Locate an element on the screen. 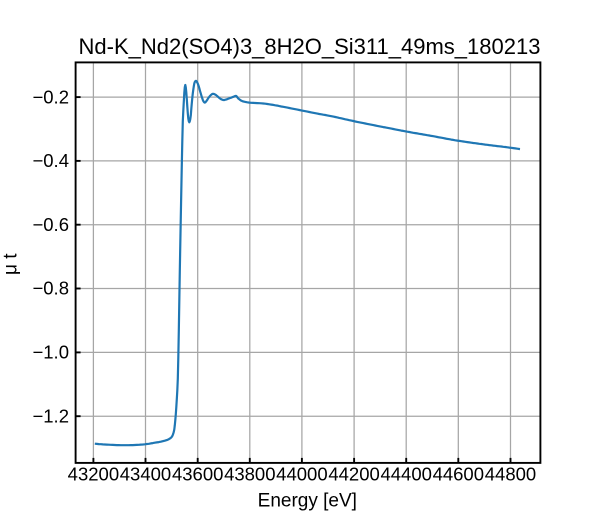  svg-text: Energy [eV] is located at coordinates (307, 500).